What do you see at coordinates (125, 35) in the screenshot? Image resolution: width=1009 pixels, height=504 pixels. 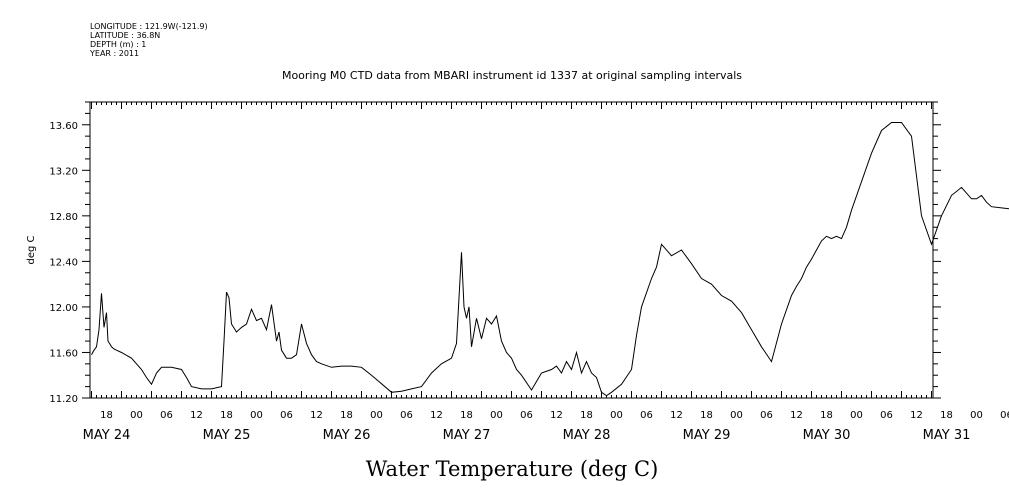 I see `meta-latitude: LATITUDE : 36.8N` at bounding box center [125, 35].